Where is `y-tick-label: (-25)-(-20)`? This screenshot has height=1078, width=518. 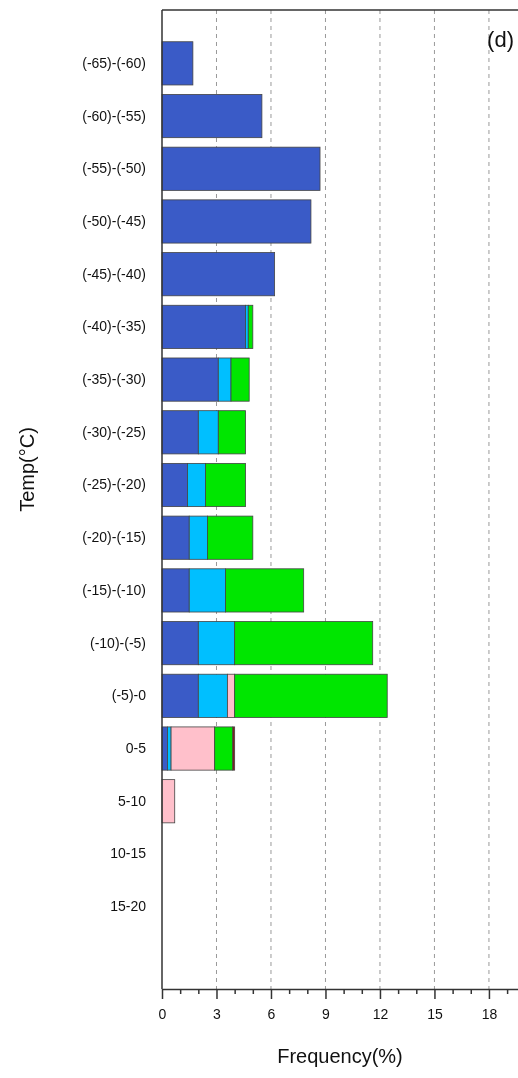 y-tick-label: (-25)-(-20) is located at coordinates (114, 484).